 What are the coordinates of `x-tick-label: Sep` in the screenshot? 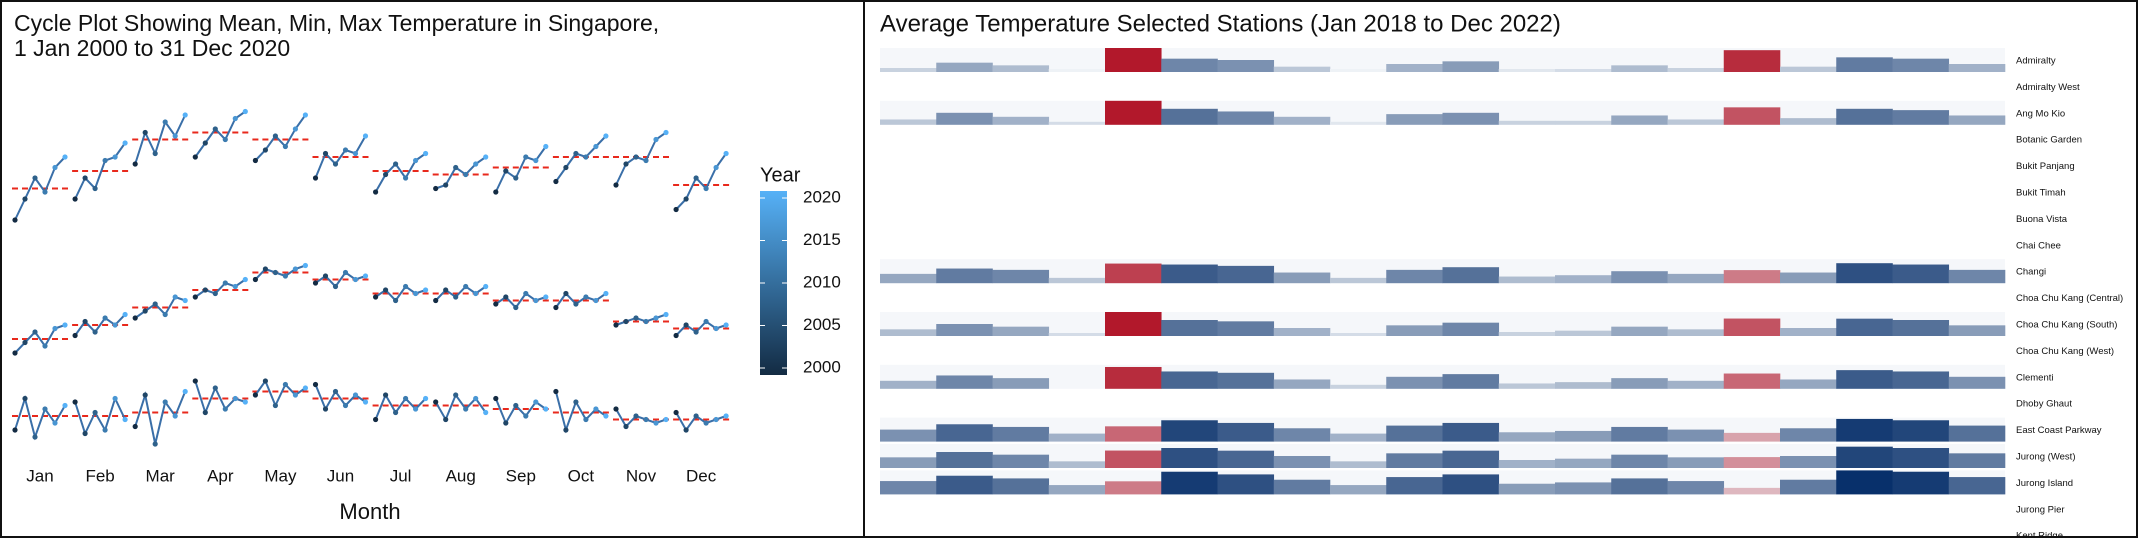 It's located at (521, 475).